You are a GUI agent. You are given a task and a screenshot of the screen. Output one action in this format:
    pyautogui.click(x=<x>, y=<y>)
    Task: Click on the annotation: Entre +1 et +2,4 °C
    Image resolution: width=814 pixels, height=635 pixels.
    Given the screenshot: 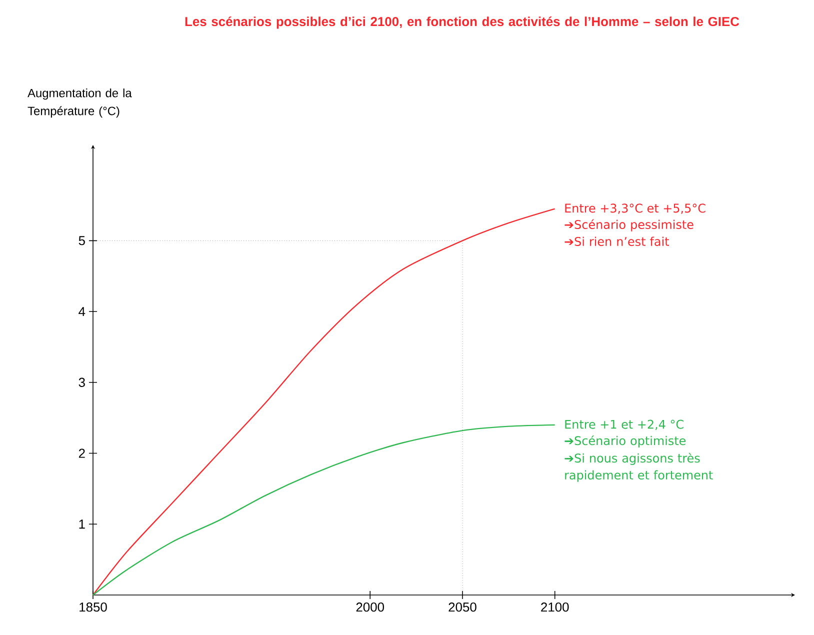 What is the action you would take?
    pyautogui.click(x=624, y=425)
    